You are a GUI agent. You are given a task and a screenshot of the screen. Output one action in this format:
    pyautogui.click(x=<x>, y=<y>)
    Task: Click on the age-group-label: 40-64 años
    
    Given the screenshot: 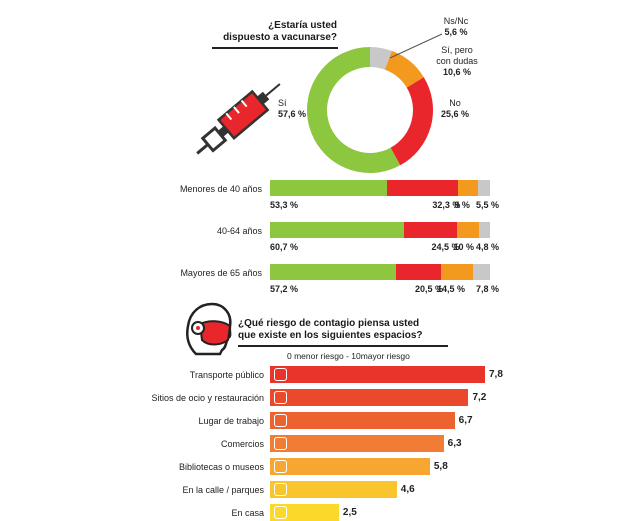 What is the action you would take?
    pyautogui.click(x=239, y=231)
    